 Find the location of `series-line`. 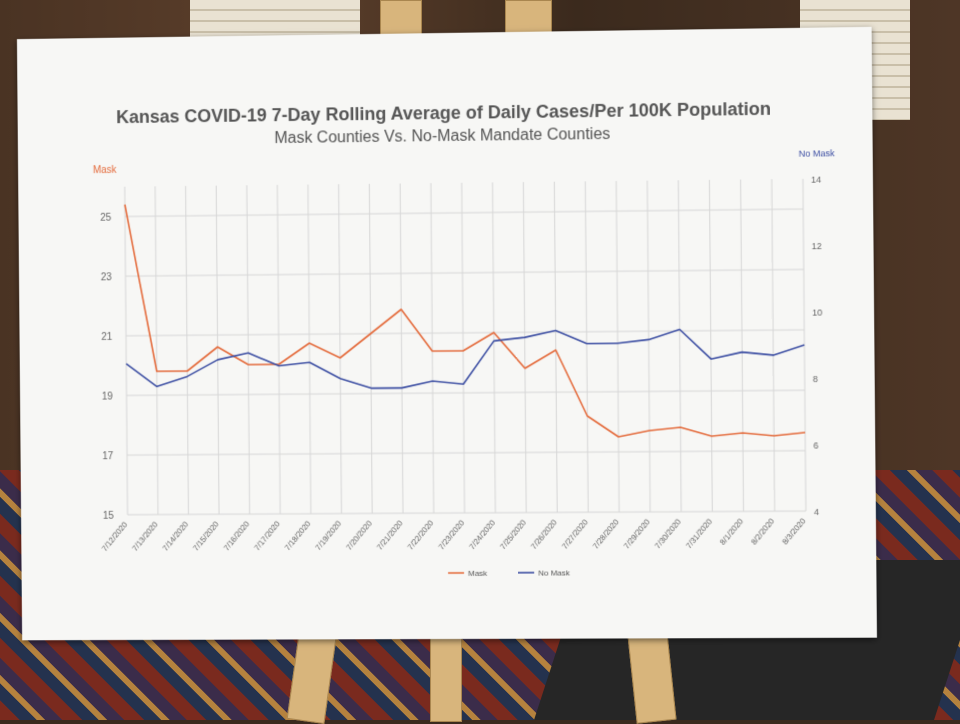

series-line is located at coordinates (465, 359).